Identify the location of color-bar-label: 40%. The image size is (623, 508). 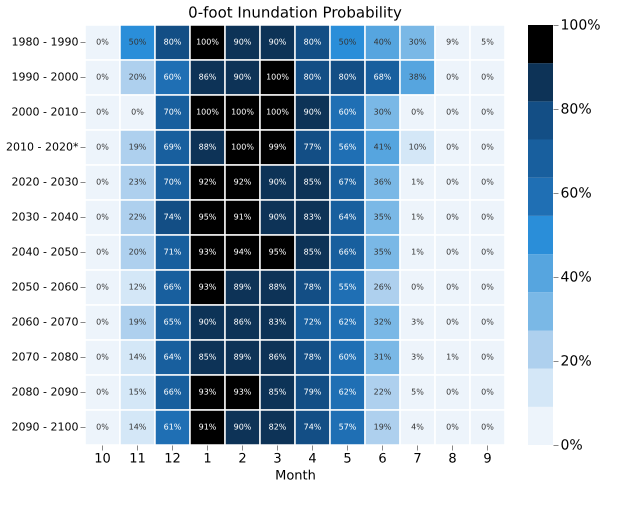
(576, 278).